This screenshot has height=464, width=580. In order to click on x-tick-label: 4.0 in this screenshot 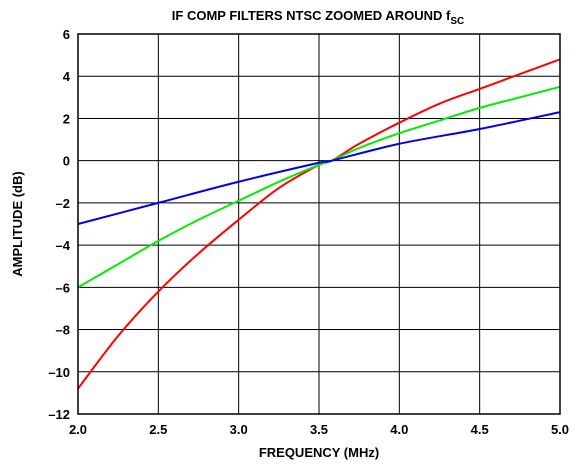, I will do `click(399, 429)`.